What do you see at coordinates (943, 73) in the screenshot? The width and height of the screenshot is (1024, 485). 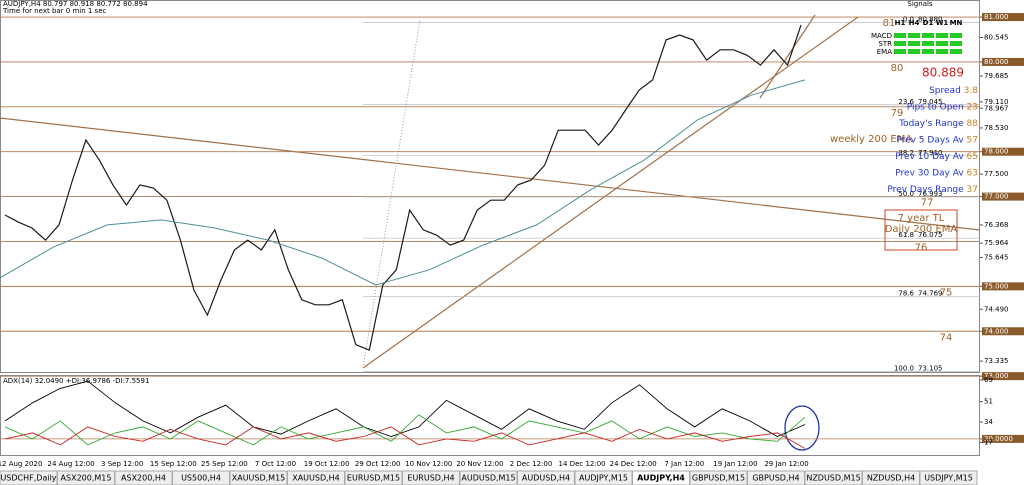 I see `current-price: 80.889` at bounding box center [943, 73].